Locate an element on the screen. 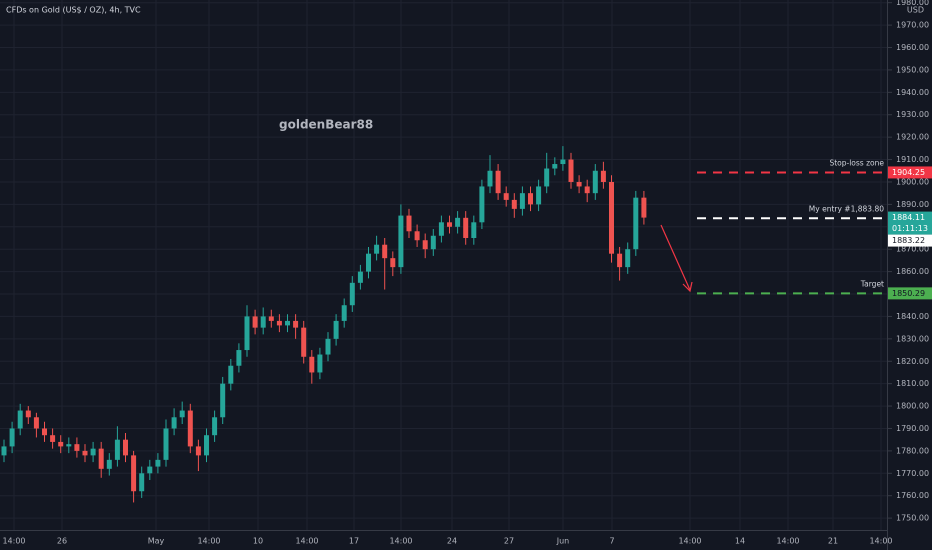 The width and height of the screenshot is (932, 550). y-tick-label: 1750.00 is located at coordinates (912, 518).